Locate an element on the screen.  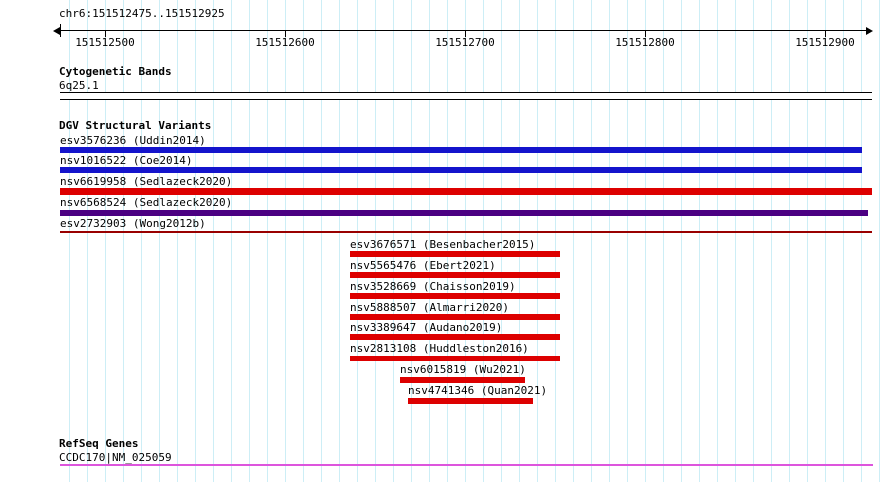
ruler-tick-label: 151512700 is located at coordinates (465, 42).